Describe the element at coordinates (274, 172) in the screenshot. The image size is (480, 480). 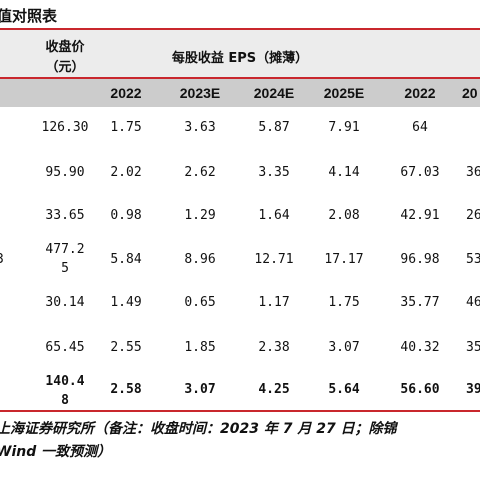
I see `cell-eps: 3.35` at that location.